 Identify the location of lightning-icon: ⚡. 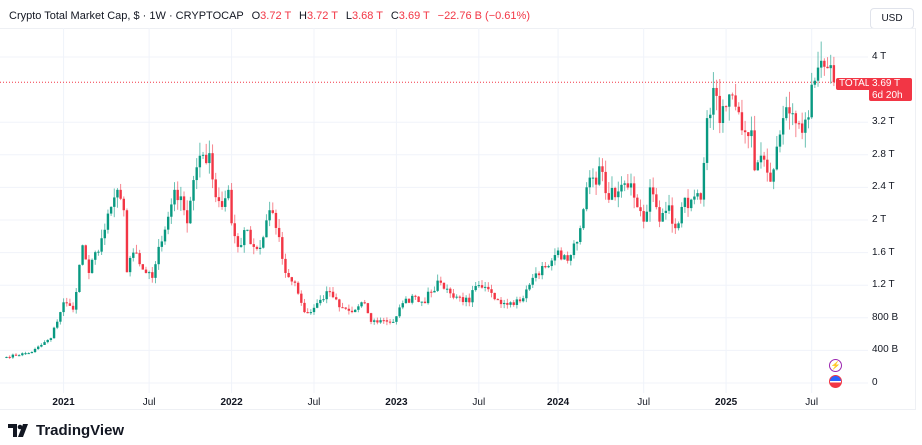
(835, 365).